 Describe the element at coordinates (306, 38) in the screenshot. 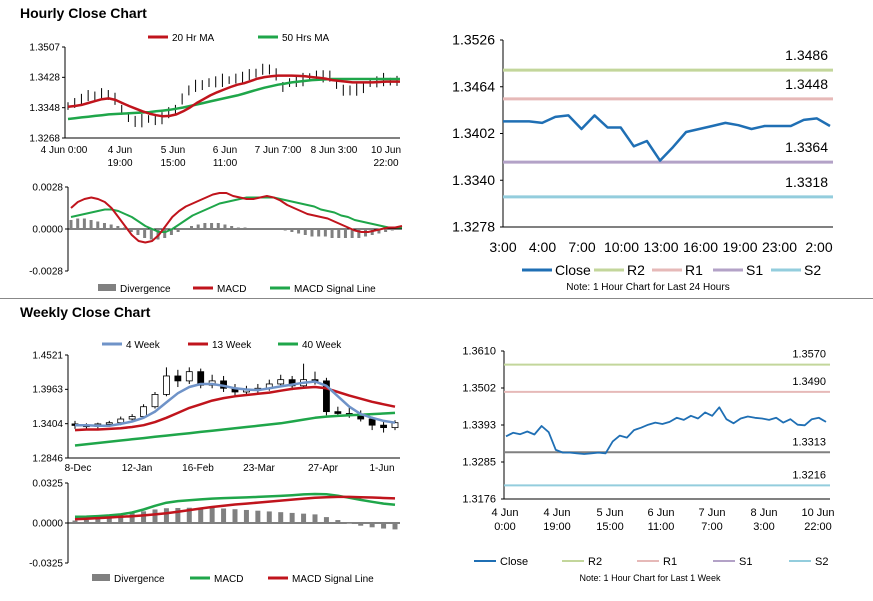

I see `legend-ma50-label: 50 Hrs MA` at that location.